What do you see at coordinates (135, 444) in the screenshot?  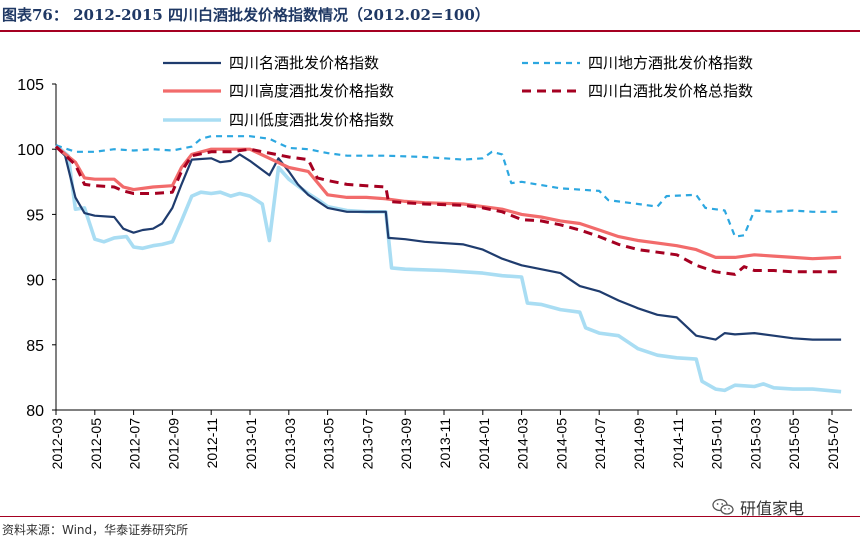 I see `x-tick-label: 2012-07` at bounding box center [135, 444].